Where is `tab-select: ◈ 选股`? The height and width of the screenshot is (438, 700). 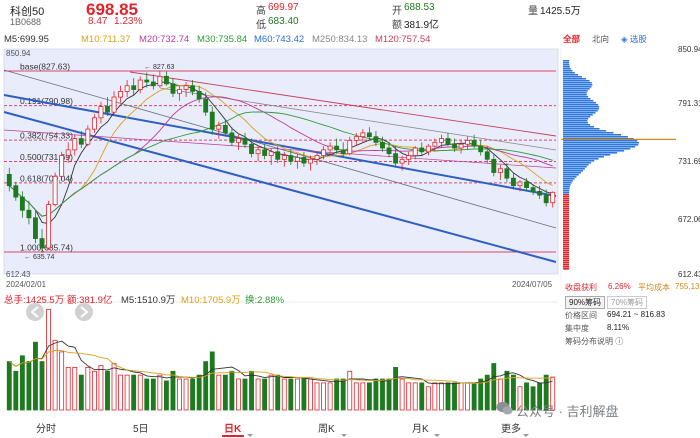
tab-select: ◈ 选股 is located at coordinates (634, 39).